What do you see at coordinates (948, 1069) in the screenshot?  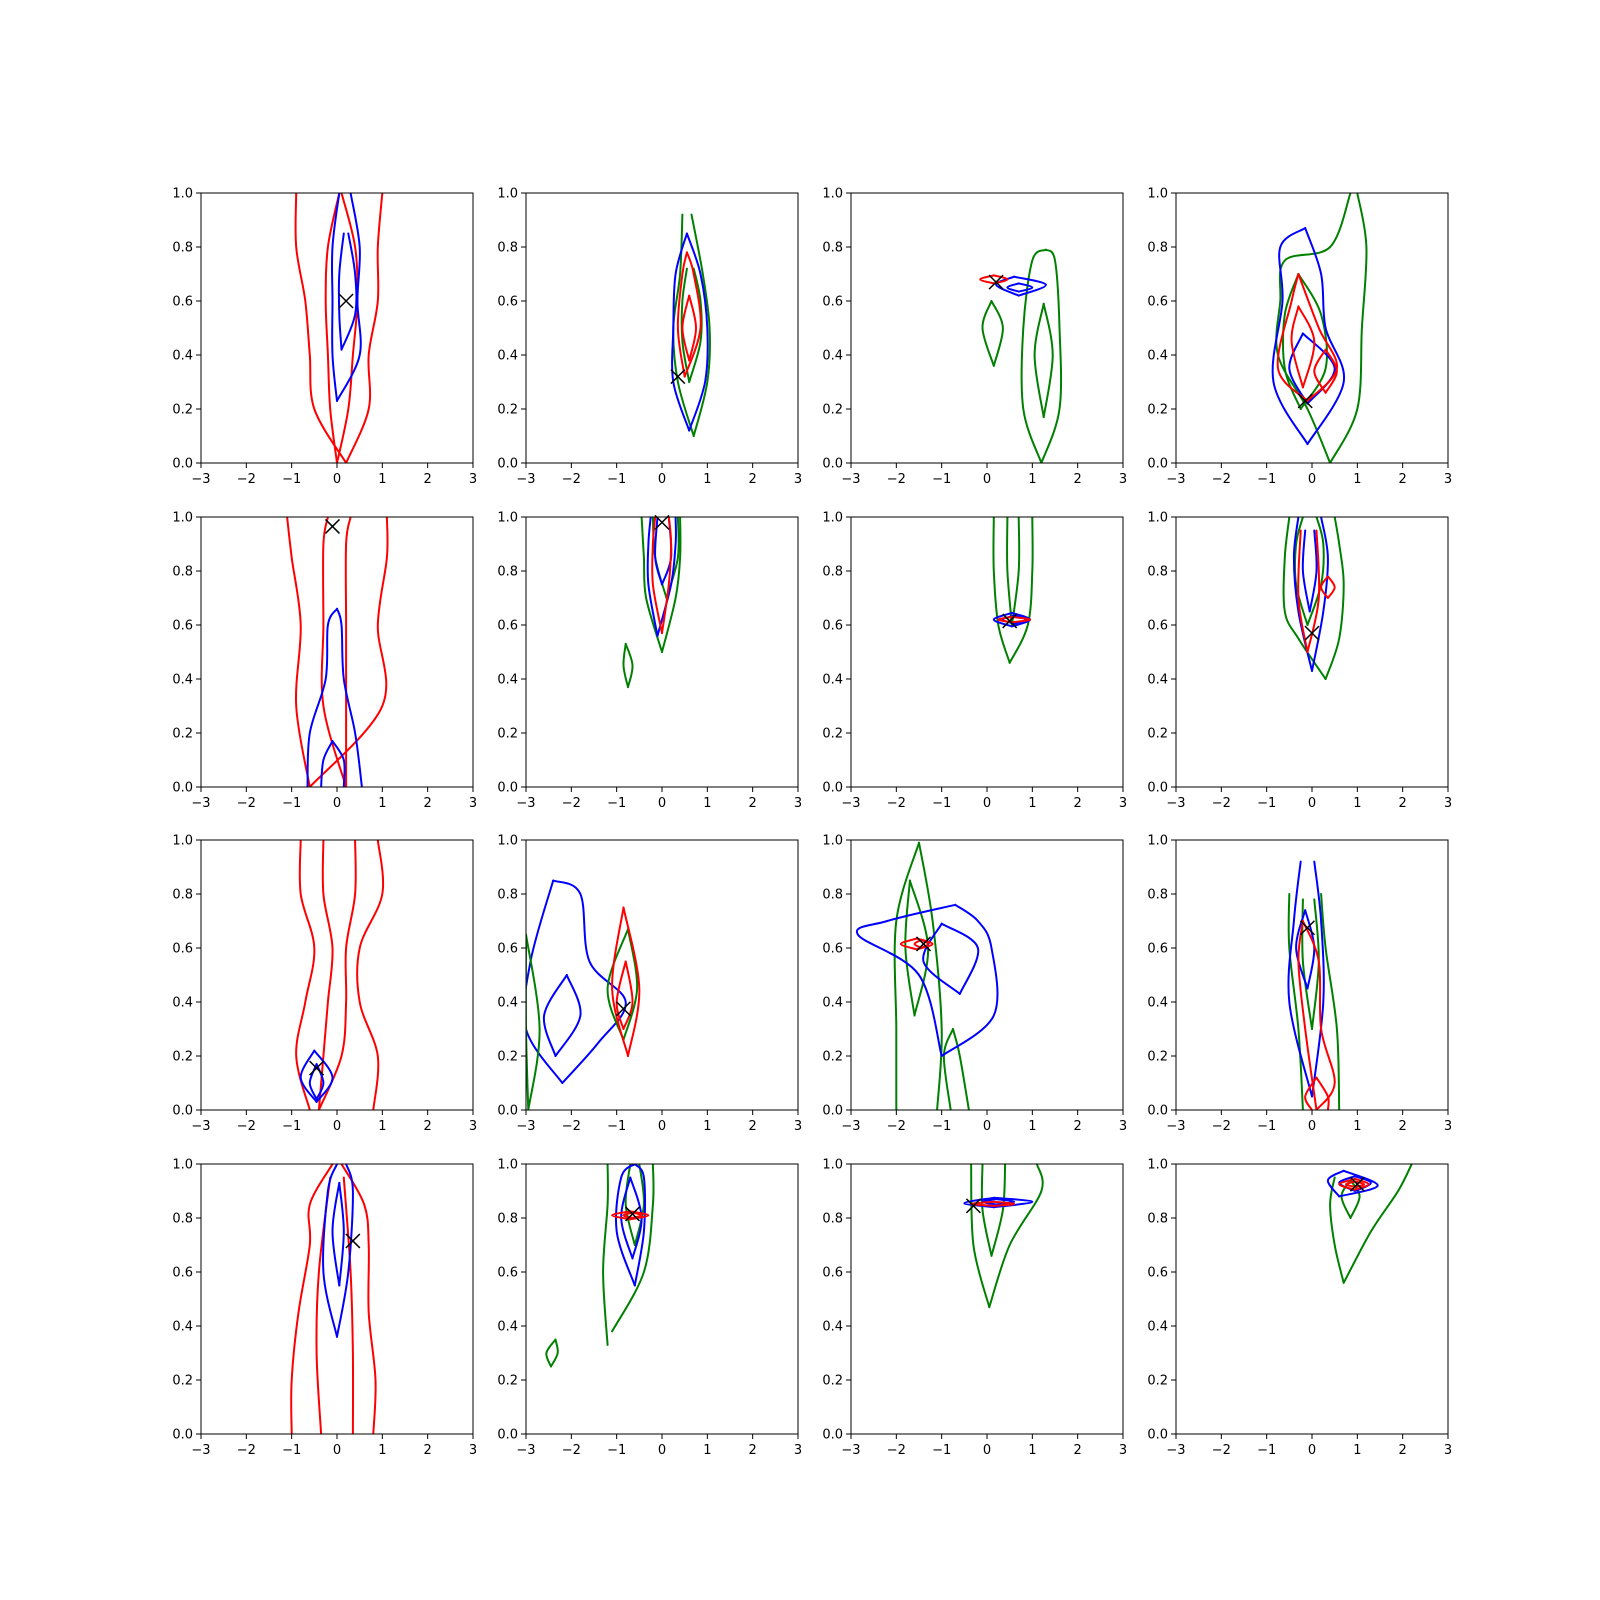 I see `green-contour-level-3-left` at bounding box center [948, 1069].